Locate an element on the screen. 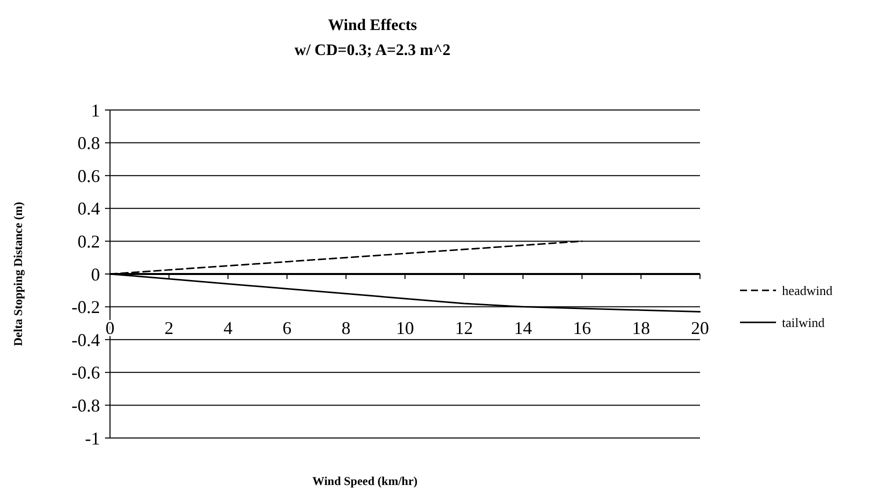 The image size is (885, 497). x-tick-label: 12 is located at coordinates (464, 328).